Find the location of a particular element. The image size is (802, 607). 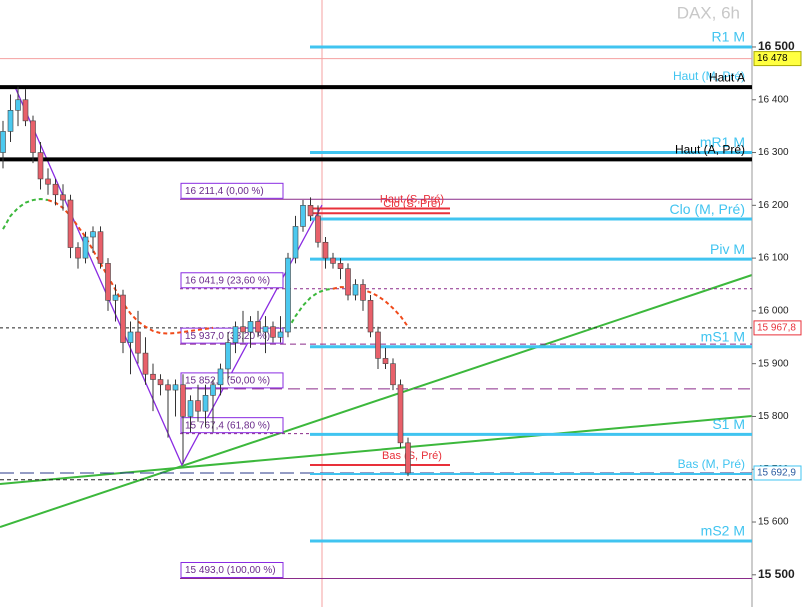

y-tick-label: 16 400 is located at coordinates (773, 99).